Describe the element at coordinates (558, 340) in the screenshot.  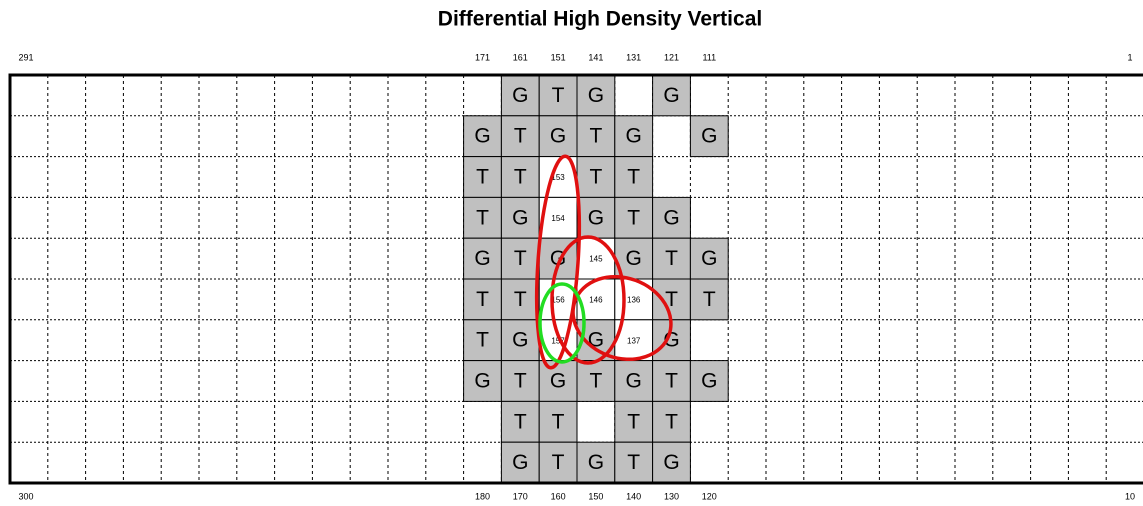
I see `cell-number: 157` at that location.